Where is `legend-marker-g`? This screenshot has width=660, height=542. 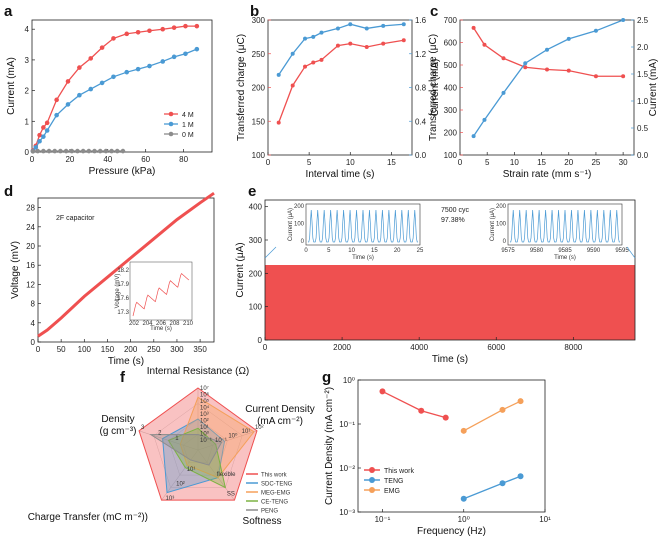
legend-marker-g is located at coordinates (372, 490).